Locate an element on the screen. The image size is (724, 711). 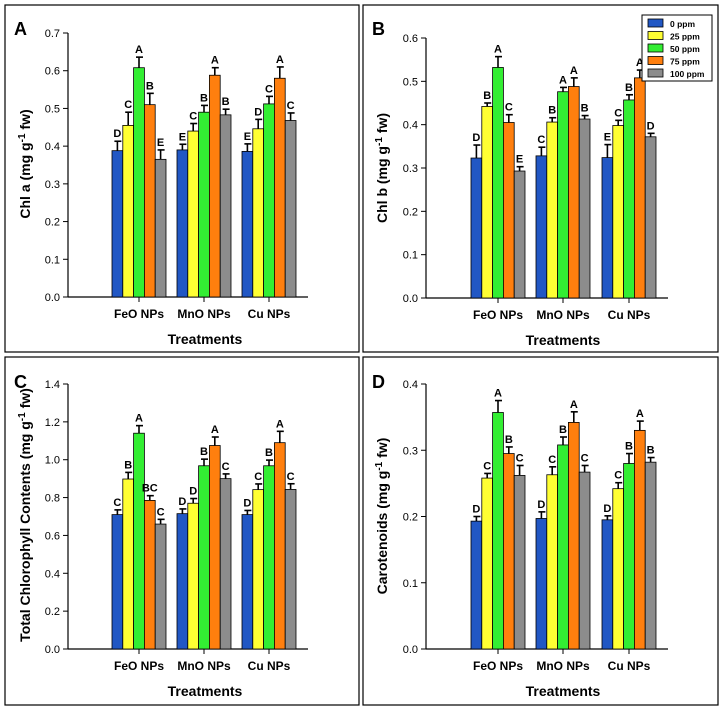
panel-a-xlabel: Treatments is located at coordinates (205, 339).